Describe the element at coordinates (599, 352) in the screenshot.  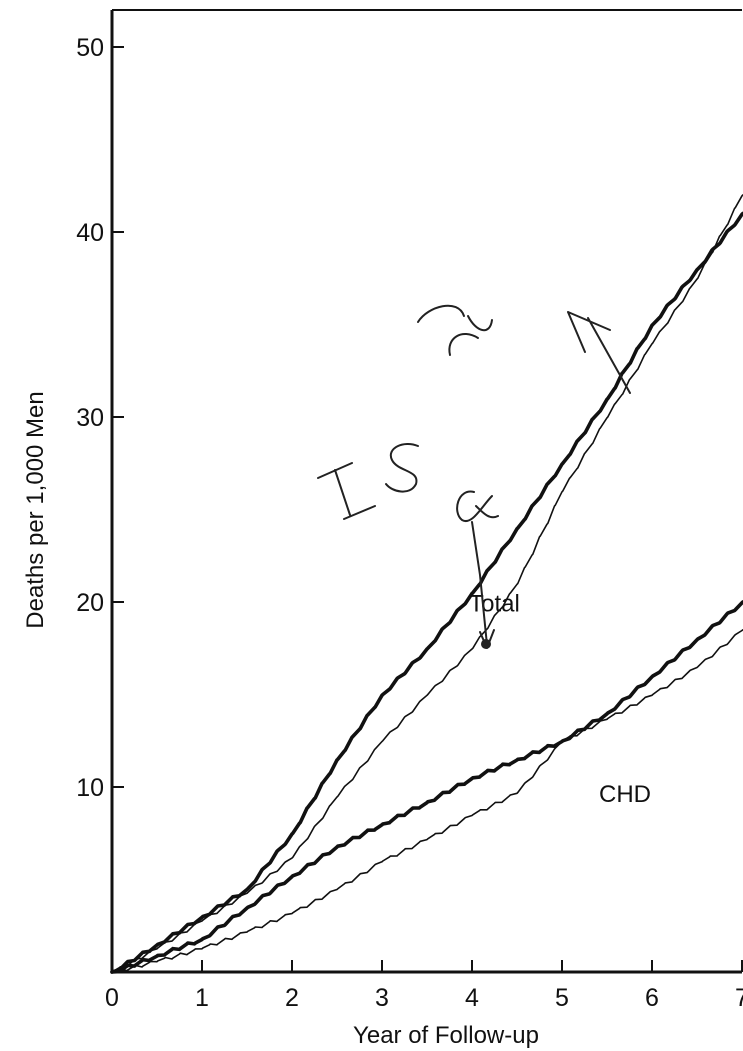
I see `handwriting-arrow-upper-right` at that location.